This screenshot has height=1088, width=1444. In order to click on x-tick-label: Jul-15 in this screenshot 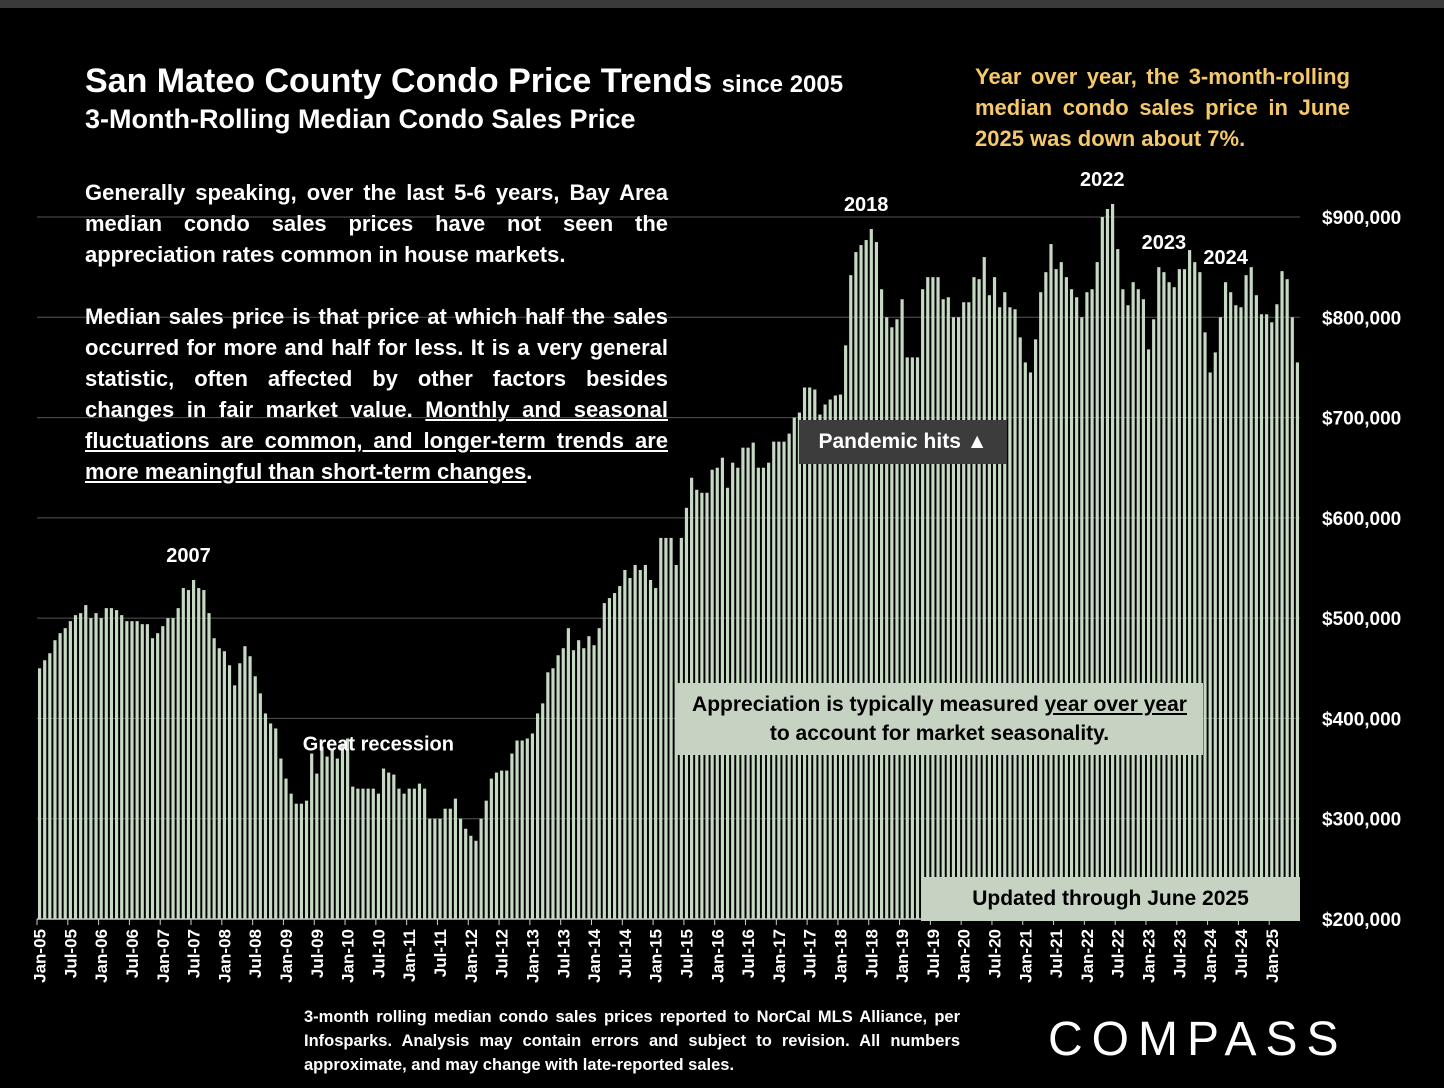, I will do `click(687, 953)`.